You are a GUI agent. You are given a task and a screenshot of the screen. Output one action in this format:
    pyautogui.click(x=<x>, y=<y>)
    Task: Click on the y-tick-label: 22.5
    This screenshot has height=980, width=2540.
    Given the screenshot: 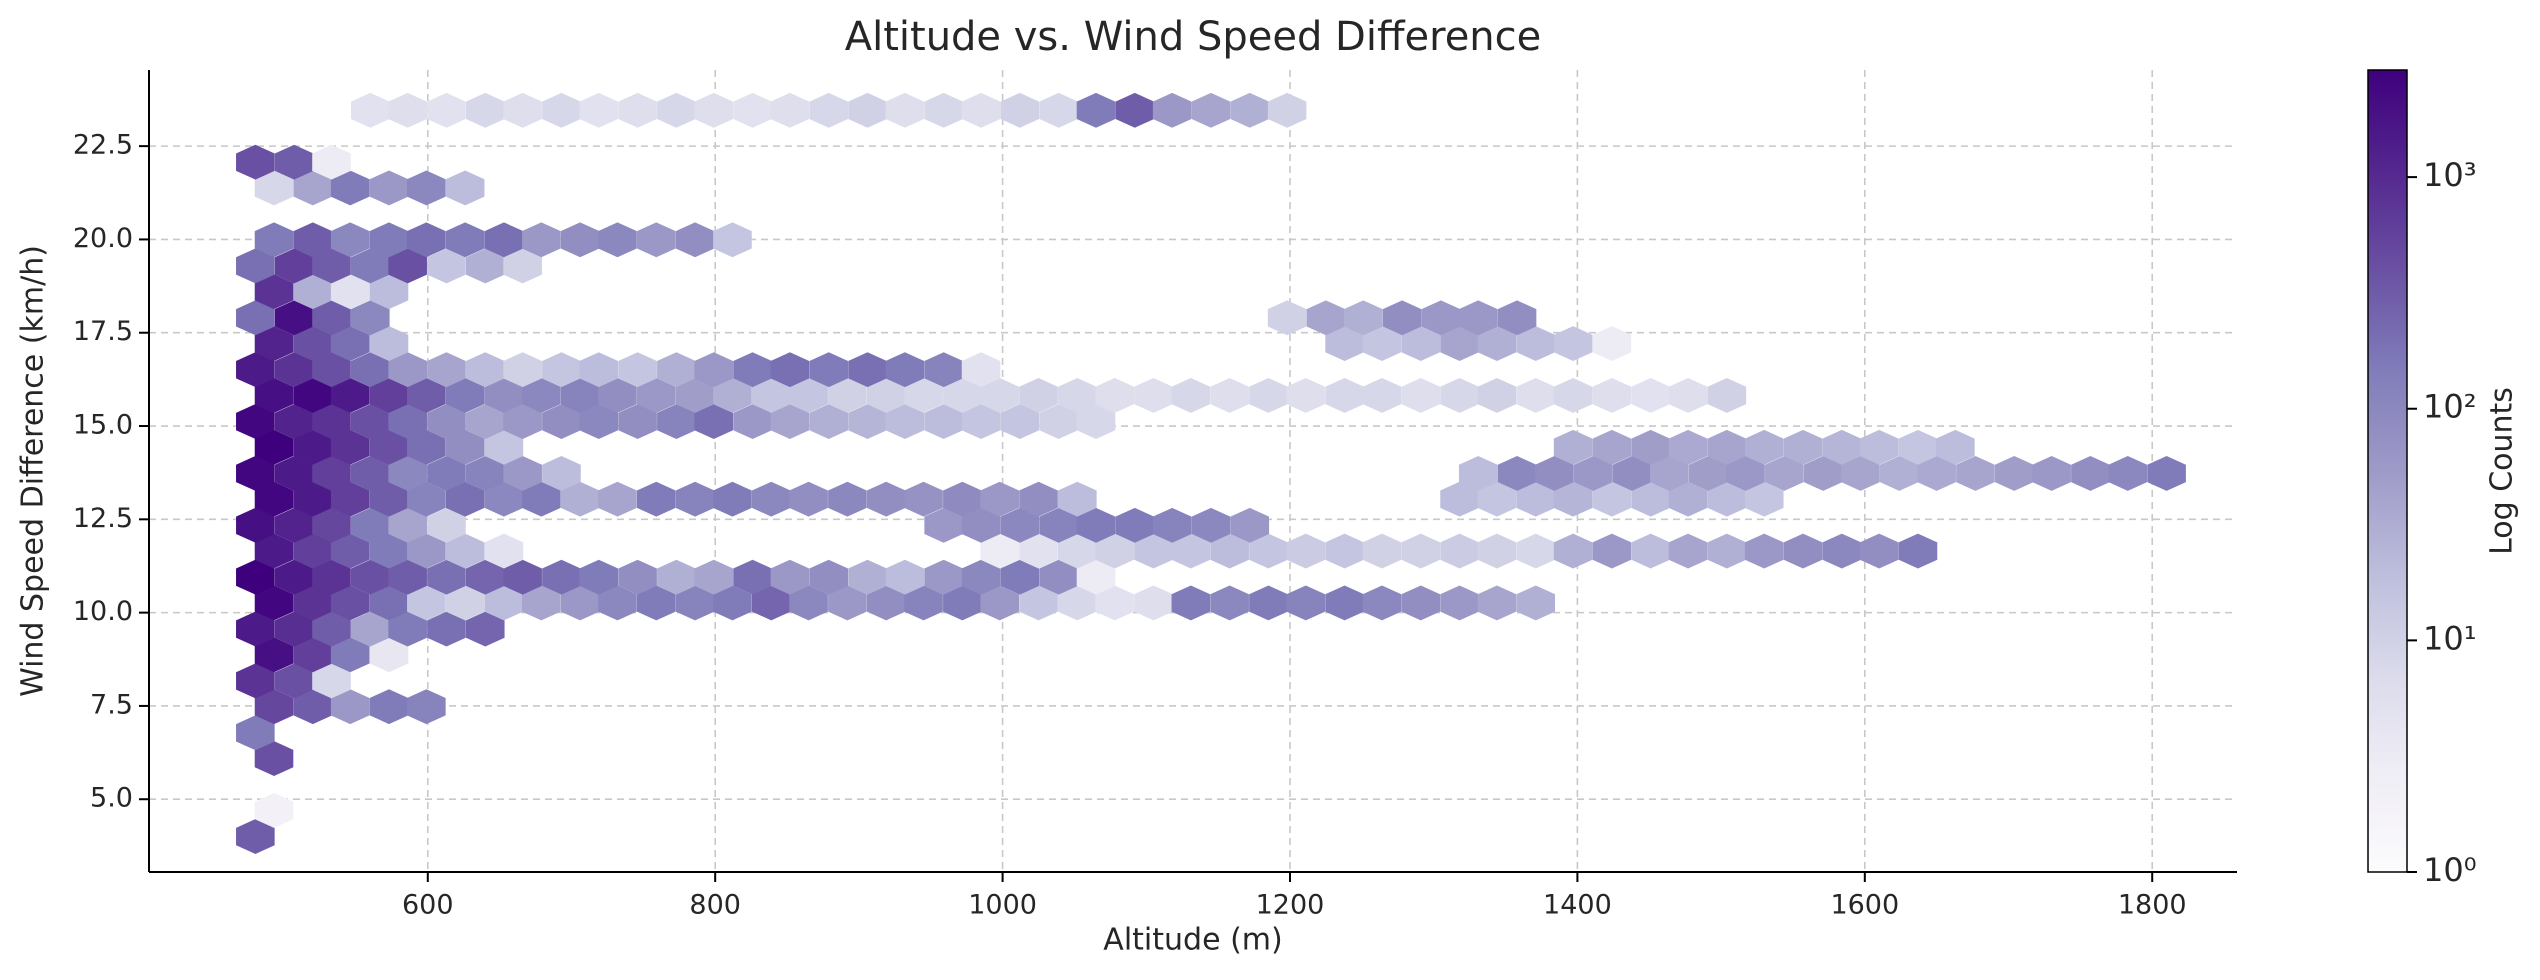 What is the action you would take?
    pyautogui.click(x=103, y=145)
    